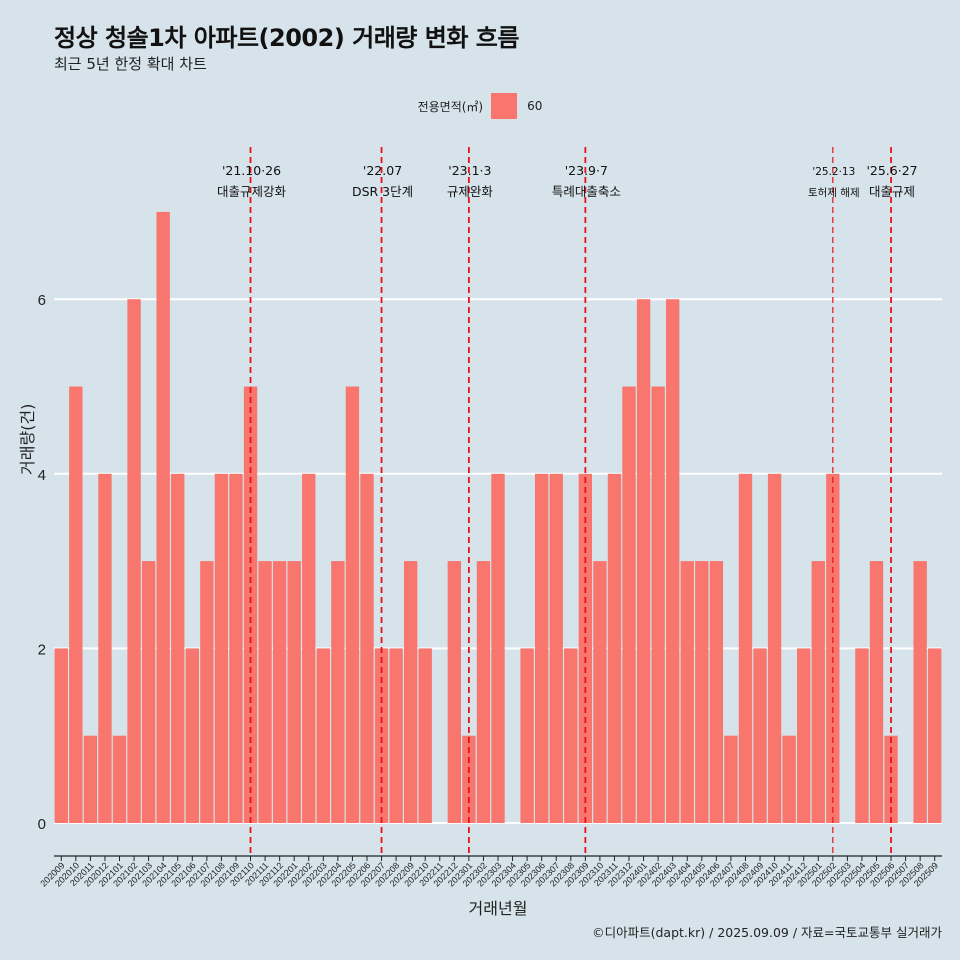 The height and width of the screenshot is (960, 960). I want to click on legend-label-60: 60, so click(535, 106).